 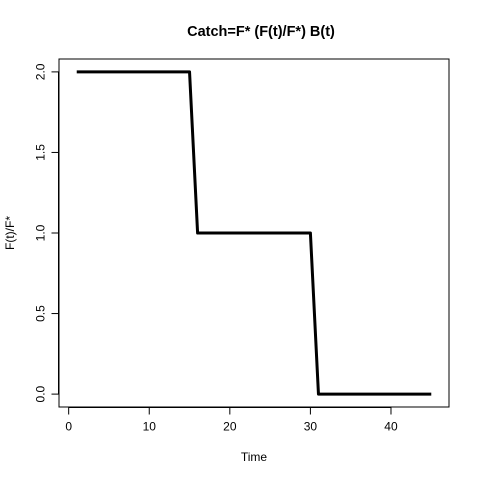 What do you see at coordinates (41, 393) in the screenshot?
I see `y-tick-label: 0.0` at bounding box center [41, 393].